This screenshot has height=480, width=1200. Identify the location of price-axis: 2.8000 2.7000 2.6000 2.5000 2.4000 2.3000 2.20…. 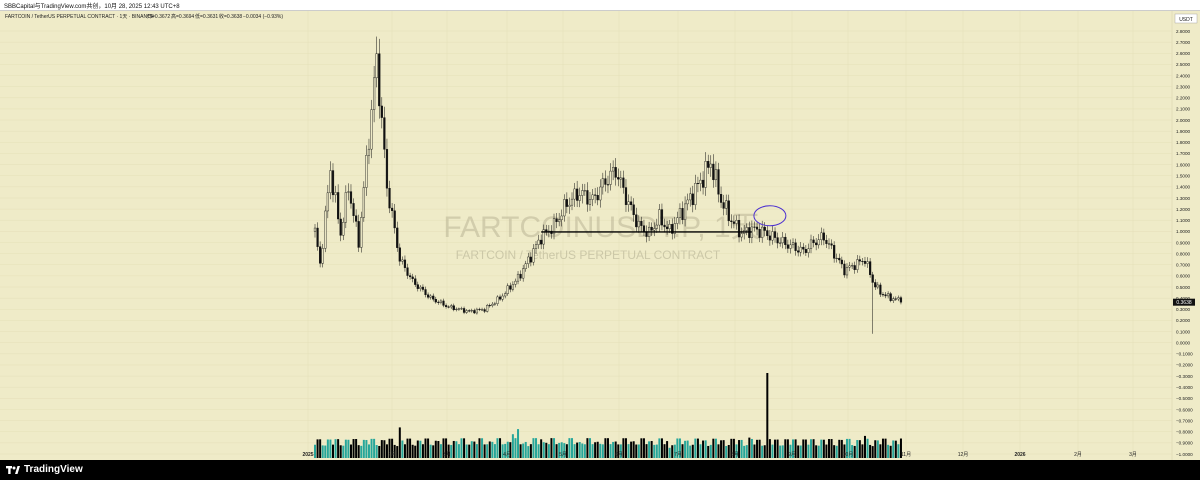
(1184, 243).